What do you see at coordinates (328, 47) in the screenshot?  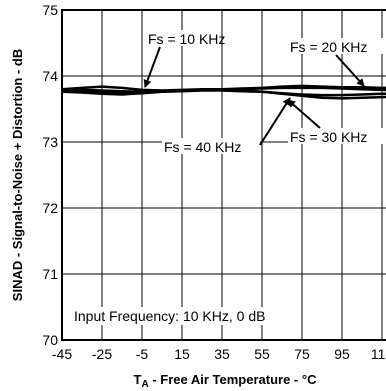 I see `fs20-label: Fs = 20 KHz` at bounding box center [328, 47].